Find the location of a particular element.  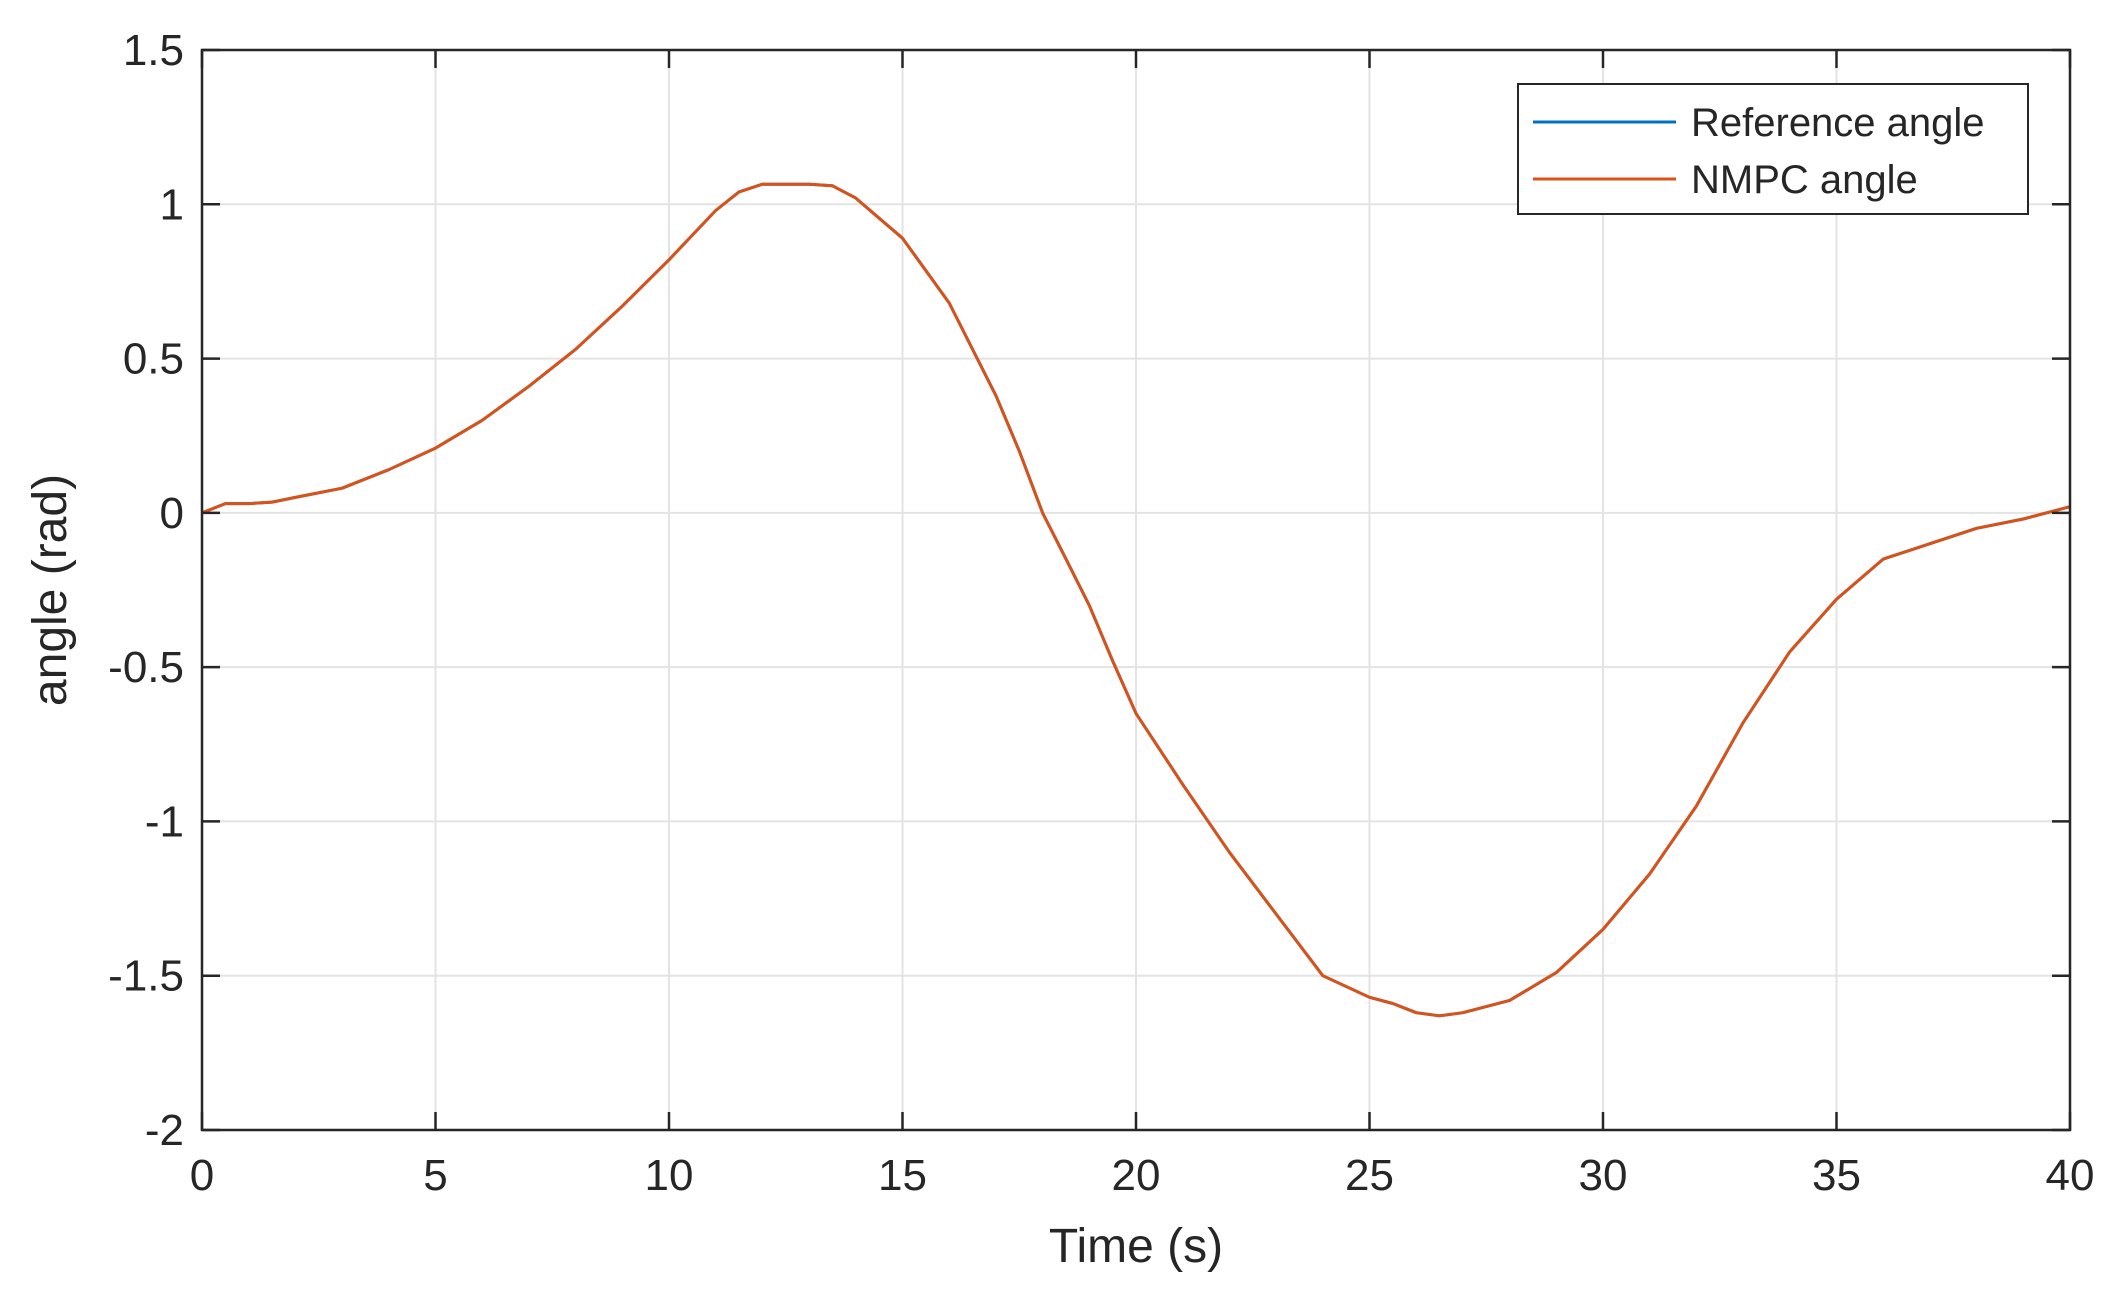

x-tick-label: 35 is located at coordinates (1836, 1175).